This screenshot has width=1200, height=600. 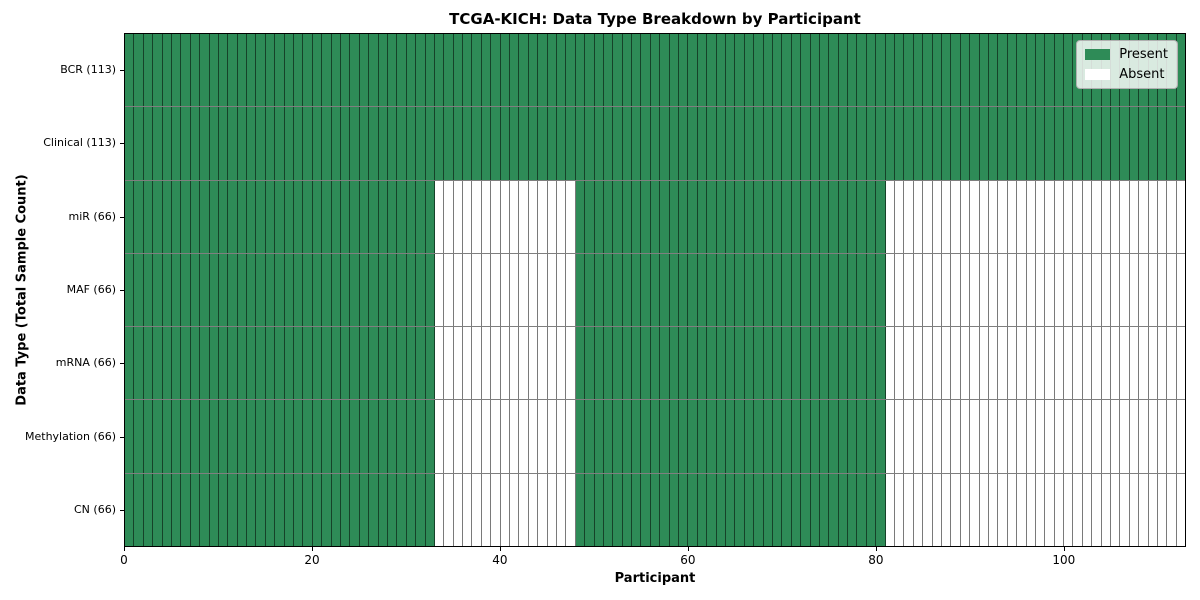 What do you see at coordinates (688, 560) in the screenshot?
I see `x-tick-label: 60` at bounding box center [688, 560].